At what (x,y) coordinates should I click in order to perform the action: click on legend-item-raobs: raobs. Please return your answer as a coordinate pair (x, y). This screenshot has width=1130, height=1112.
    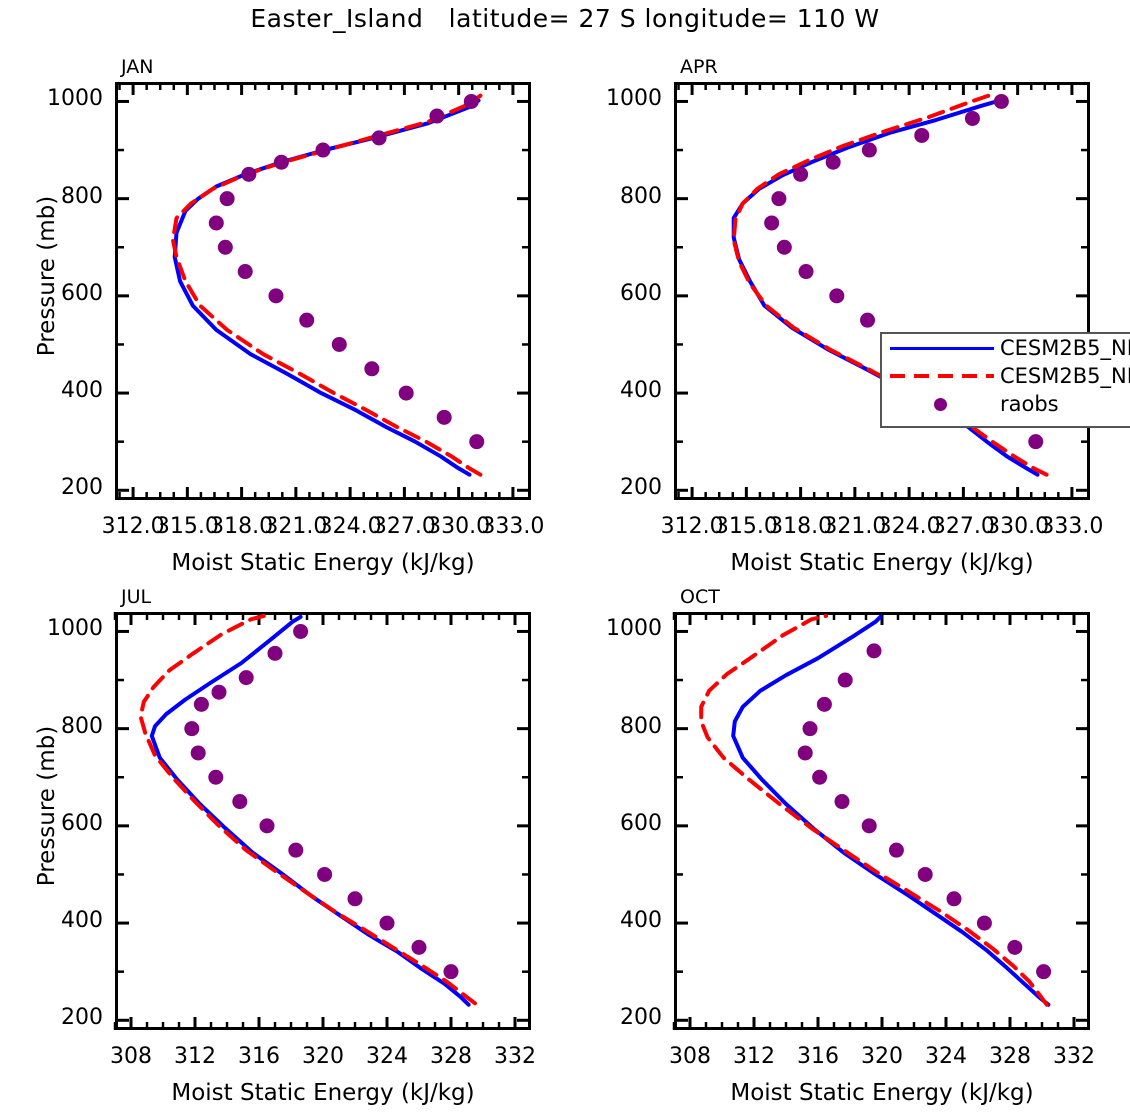
    Looking at the image, I should click on (1006, 404).